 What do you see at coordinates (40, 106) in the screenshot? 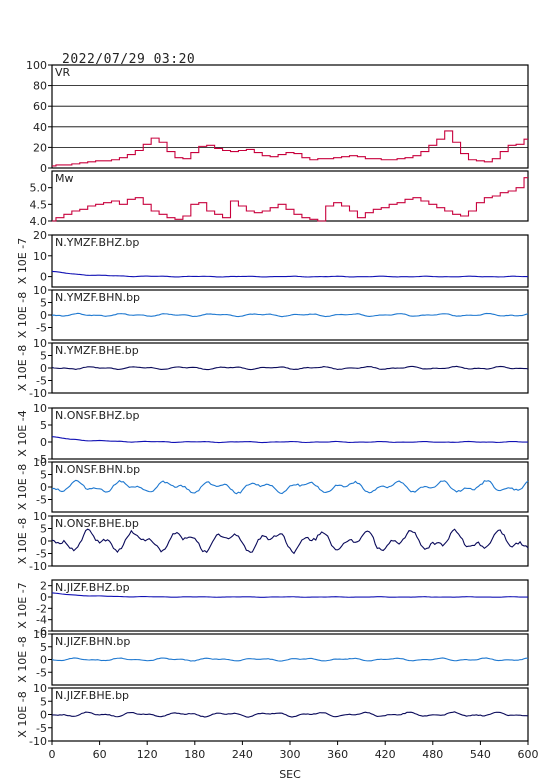
I see `y-tick-label: 60` at bounding box center [40, 106].